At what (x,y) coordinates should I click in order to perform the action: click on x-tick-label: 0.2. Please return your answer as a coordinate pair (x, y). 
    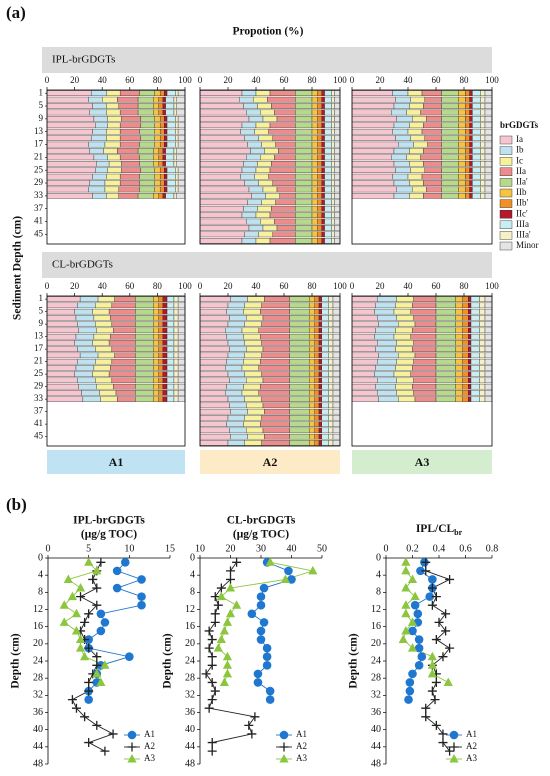
    Looking at the image, I should click on (412, 548).